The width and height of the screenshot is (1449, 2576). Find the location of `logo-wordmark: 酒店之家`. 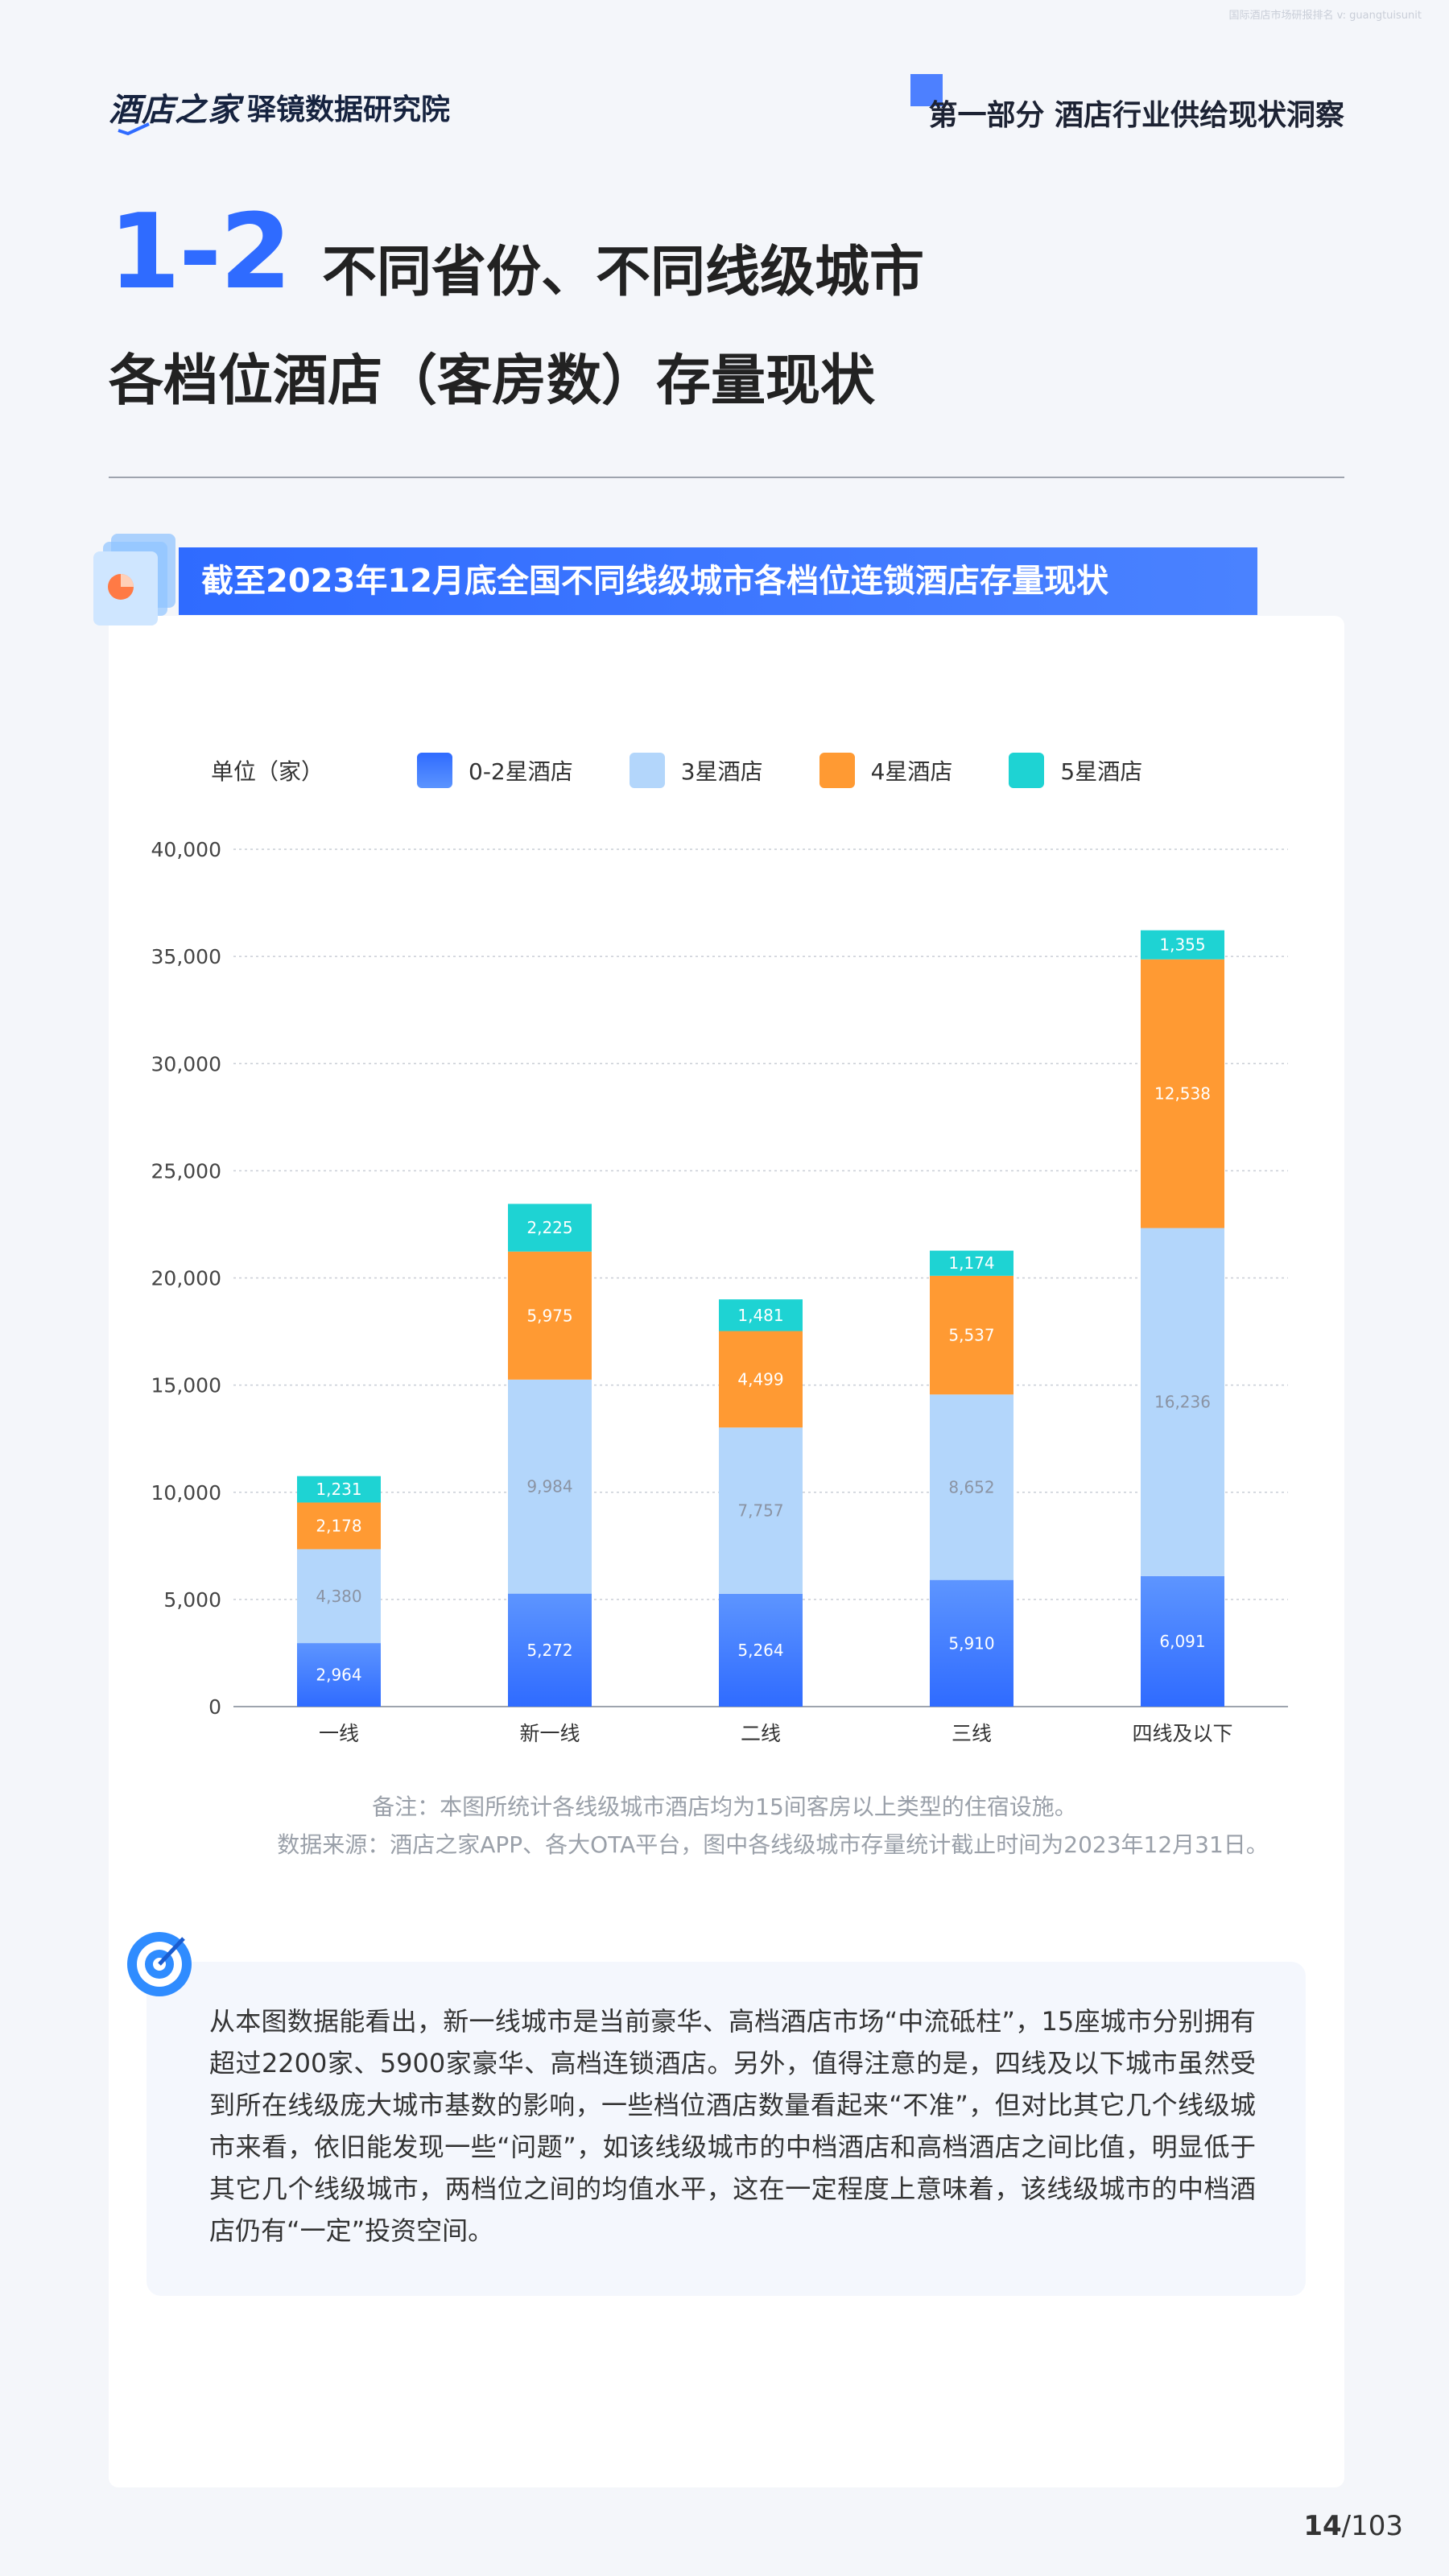

logo-wordmark: 酒店之家 is located at coordinates (175, 110).